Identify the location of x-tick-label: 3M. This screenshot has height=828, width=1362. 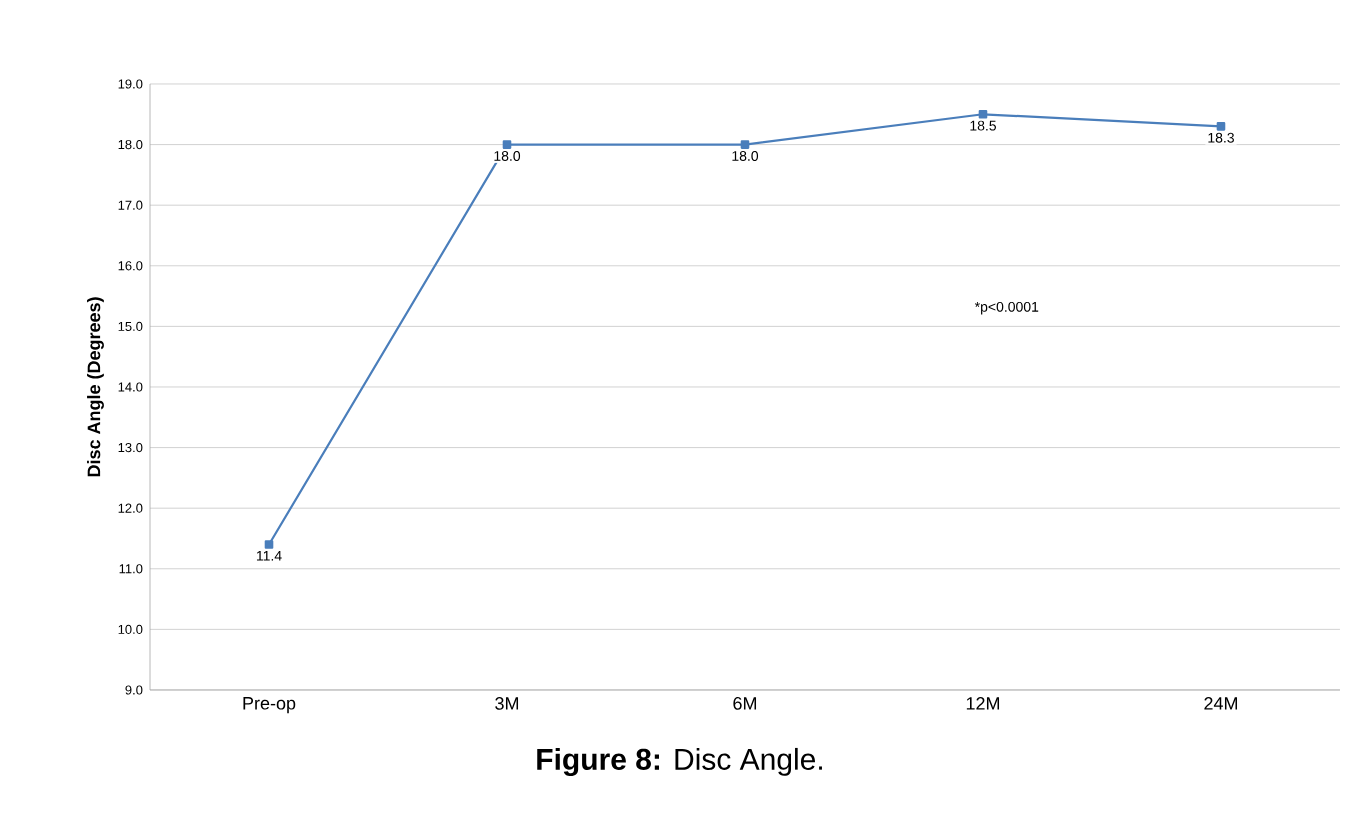
(507, 703).